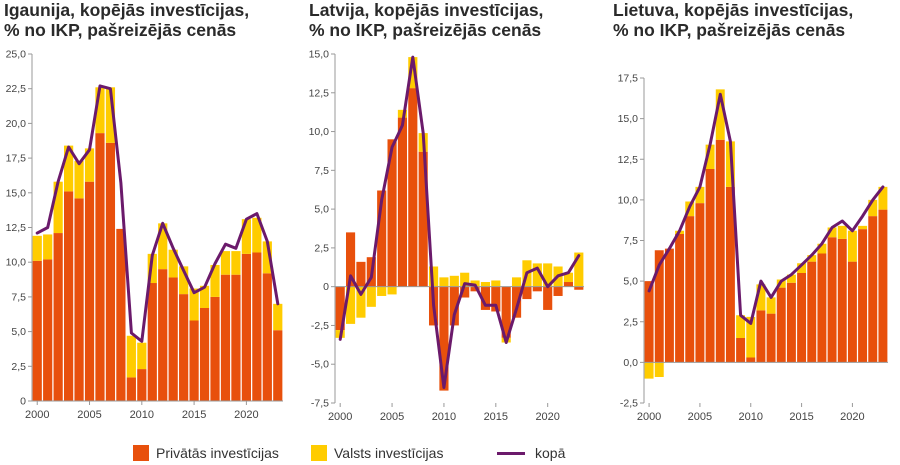 This screenshot has width=900, height=465. I want to click on lithuania-ytick-label: 5,0, so click(630, 282).